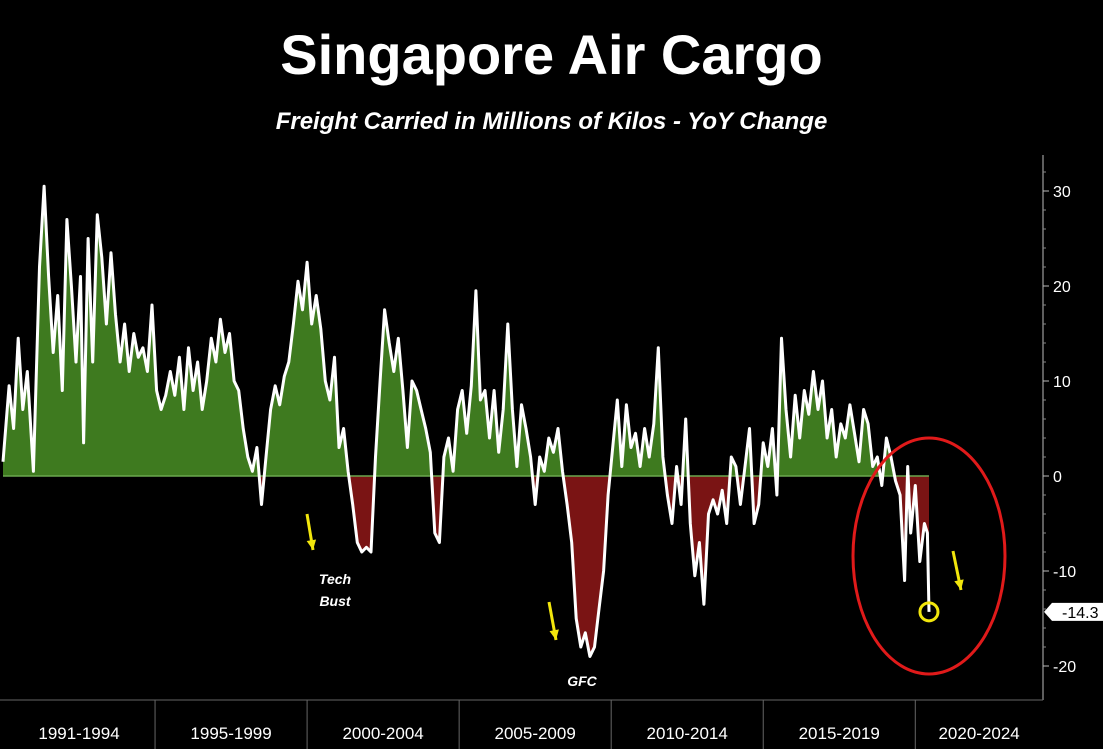 The image size is (1103, 749). What do you see at coordinates (78, 733) in the screenshot?
I see `period-label: 1991-1994` at bounding box center [78, 733].